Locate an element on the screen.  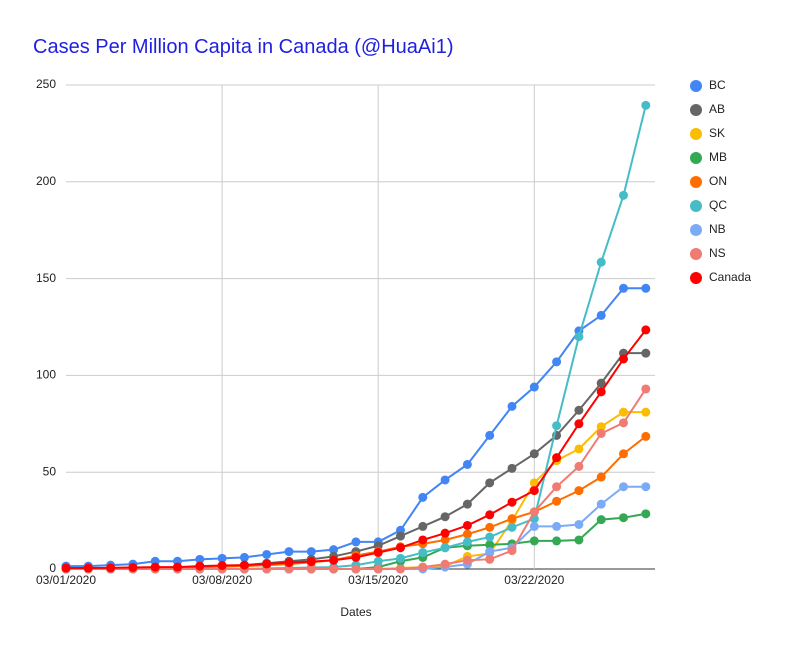
x-tick-label: 03/08/2020 is located at coordinates (222, 580).